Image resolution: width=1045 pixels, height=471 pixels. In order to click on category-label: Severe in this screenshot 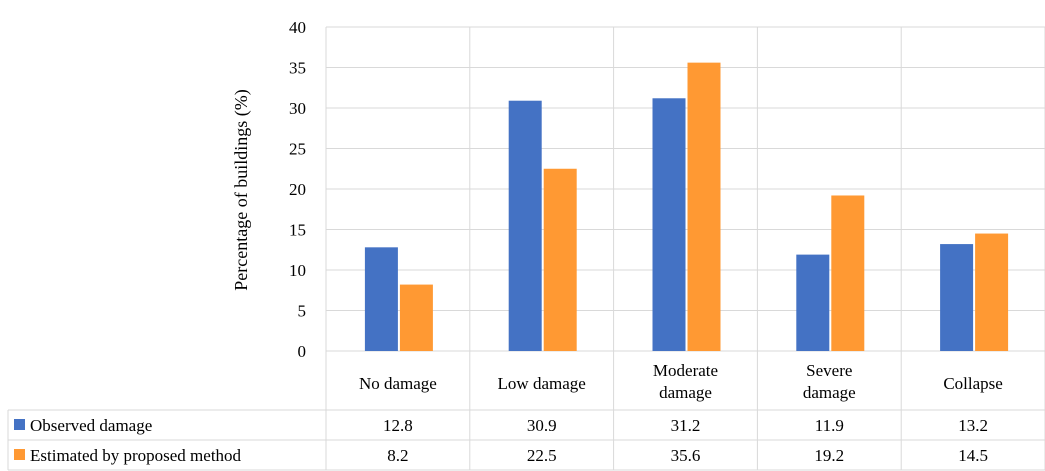, I will do `click(829, 370)`.